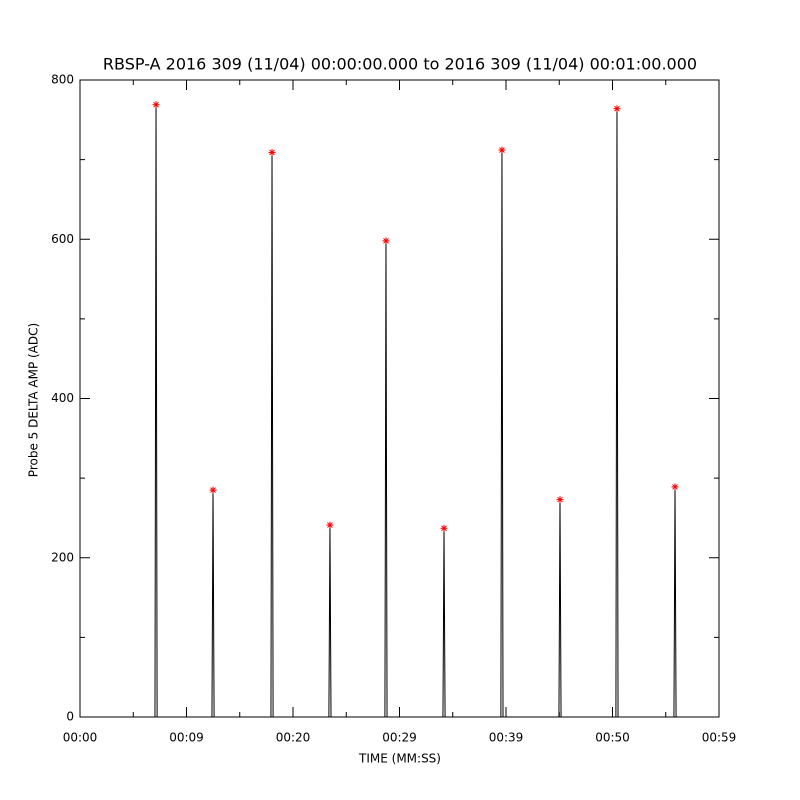 This screenshot has width=800, height=800. Describe the element at coordinates (62, 80) in the screenshot. I see `y-tick-label: 800` at that location.